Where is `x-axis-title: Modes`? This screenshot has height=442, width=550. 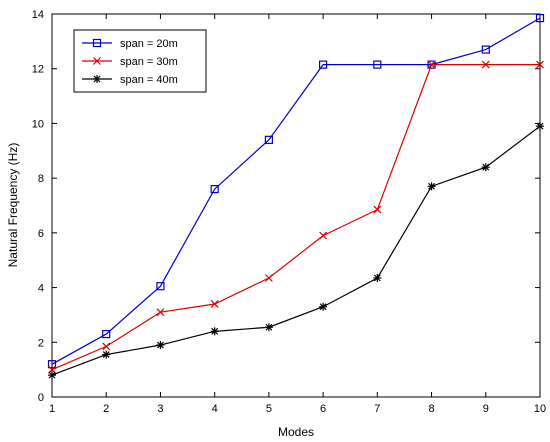
x-axis-title: Modes is located at coordinates (296, 432).